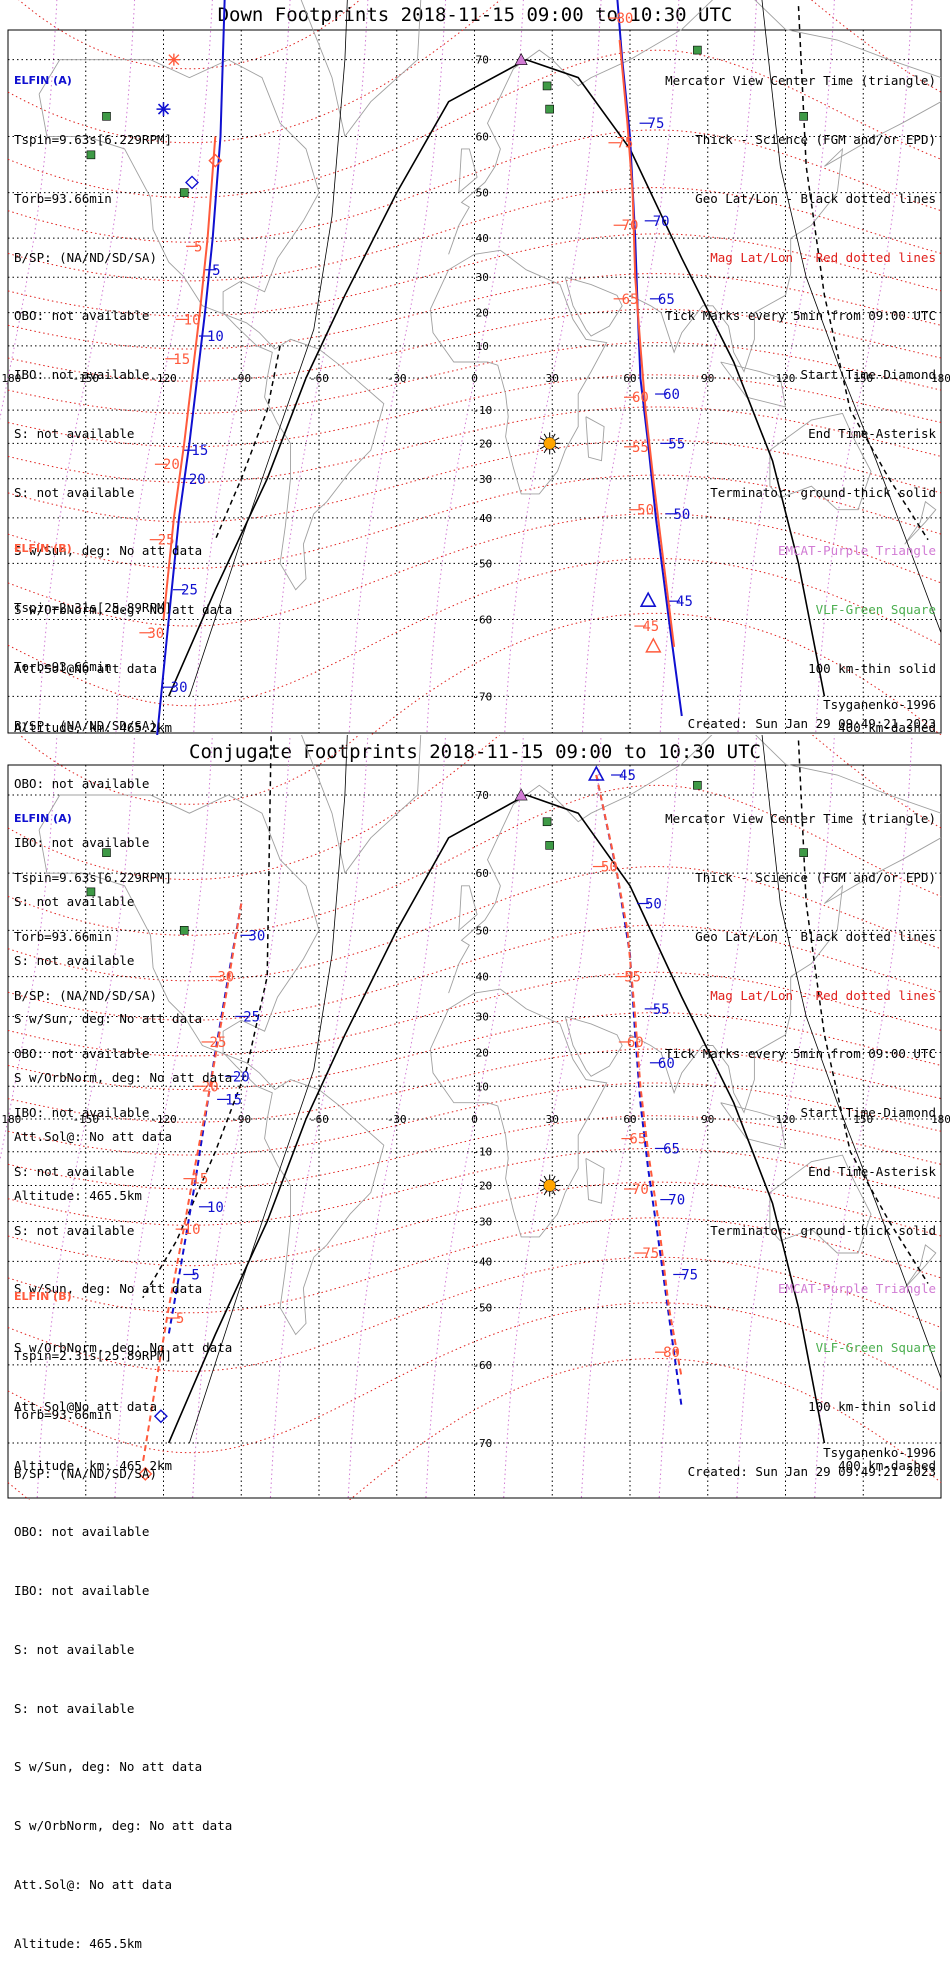 The width and height of the screenshot is (950, 1973). I want to click on lon-tick-label: -120, so click(163, 1119).